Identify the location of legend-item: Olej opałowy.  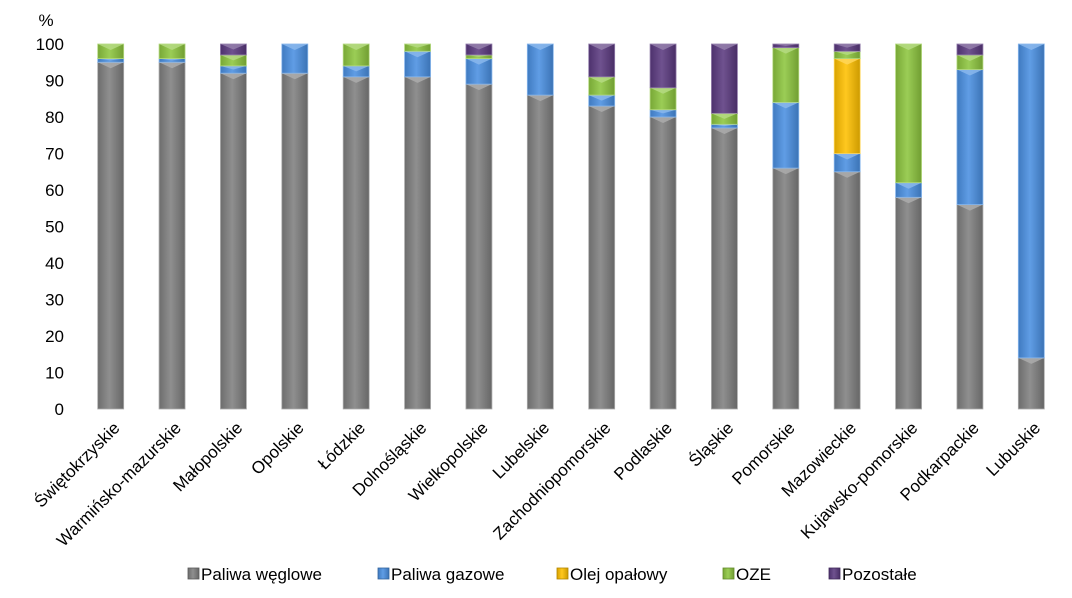
(612, 574).